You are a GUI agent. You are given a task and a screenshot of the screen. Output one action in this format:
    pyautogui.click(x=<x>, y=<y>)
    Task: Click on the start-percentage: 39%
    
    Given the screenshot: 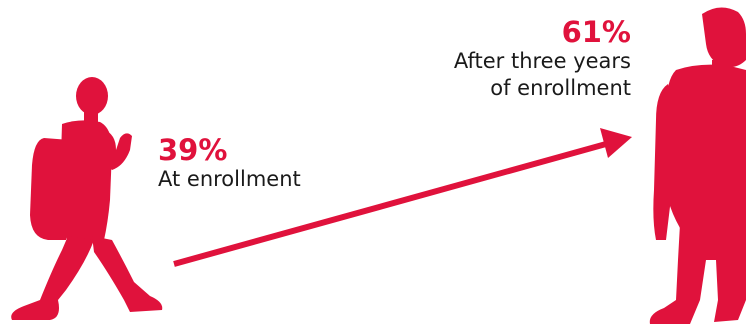 What is the action you would take?
    pyautogui.click(x=193, y=150)
    